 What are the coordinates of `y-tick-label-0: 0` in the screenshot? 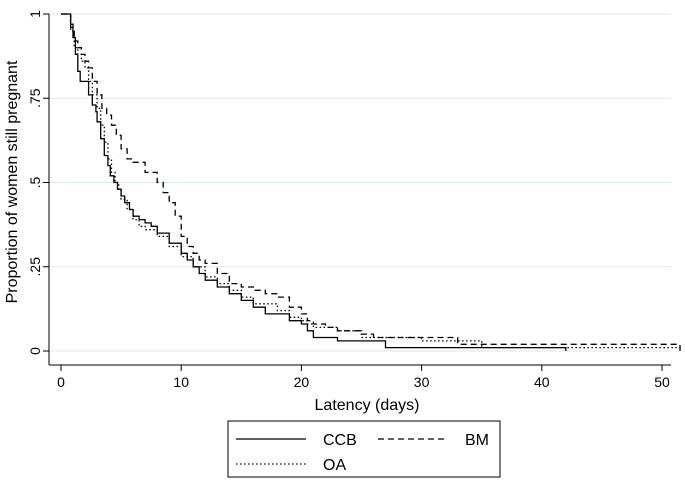 It's located at (35, 351).